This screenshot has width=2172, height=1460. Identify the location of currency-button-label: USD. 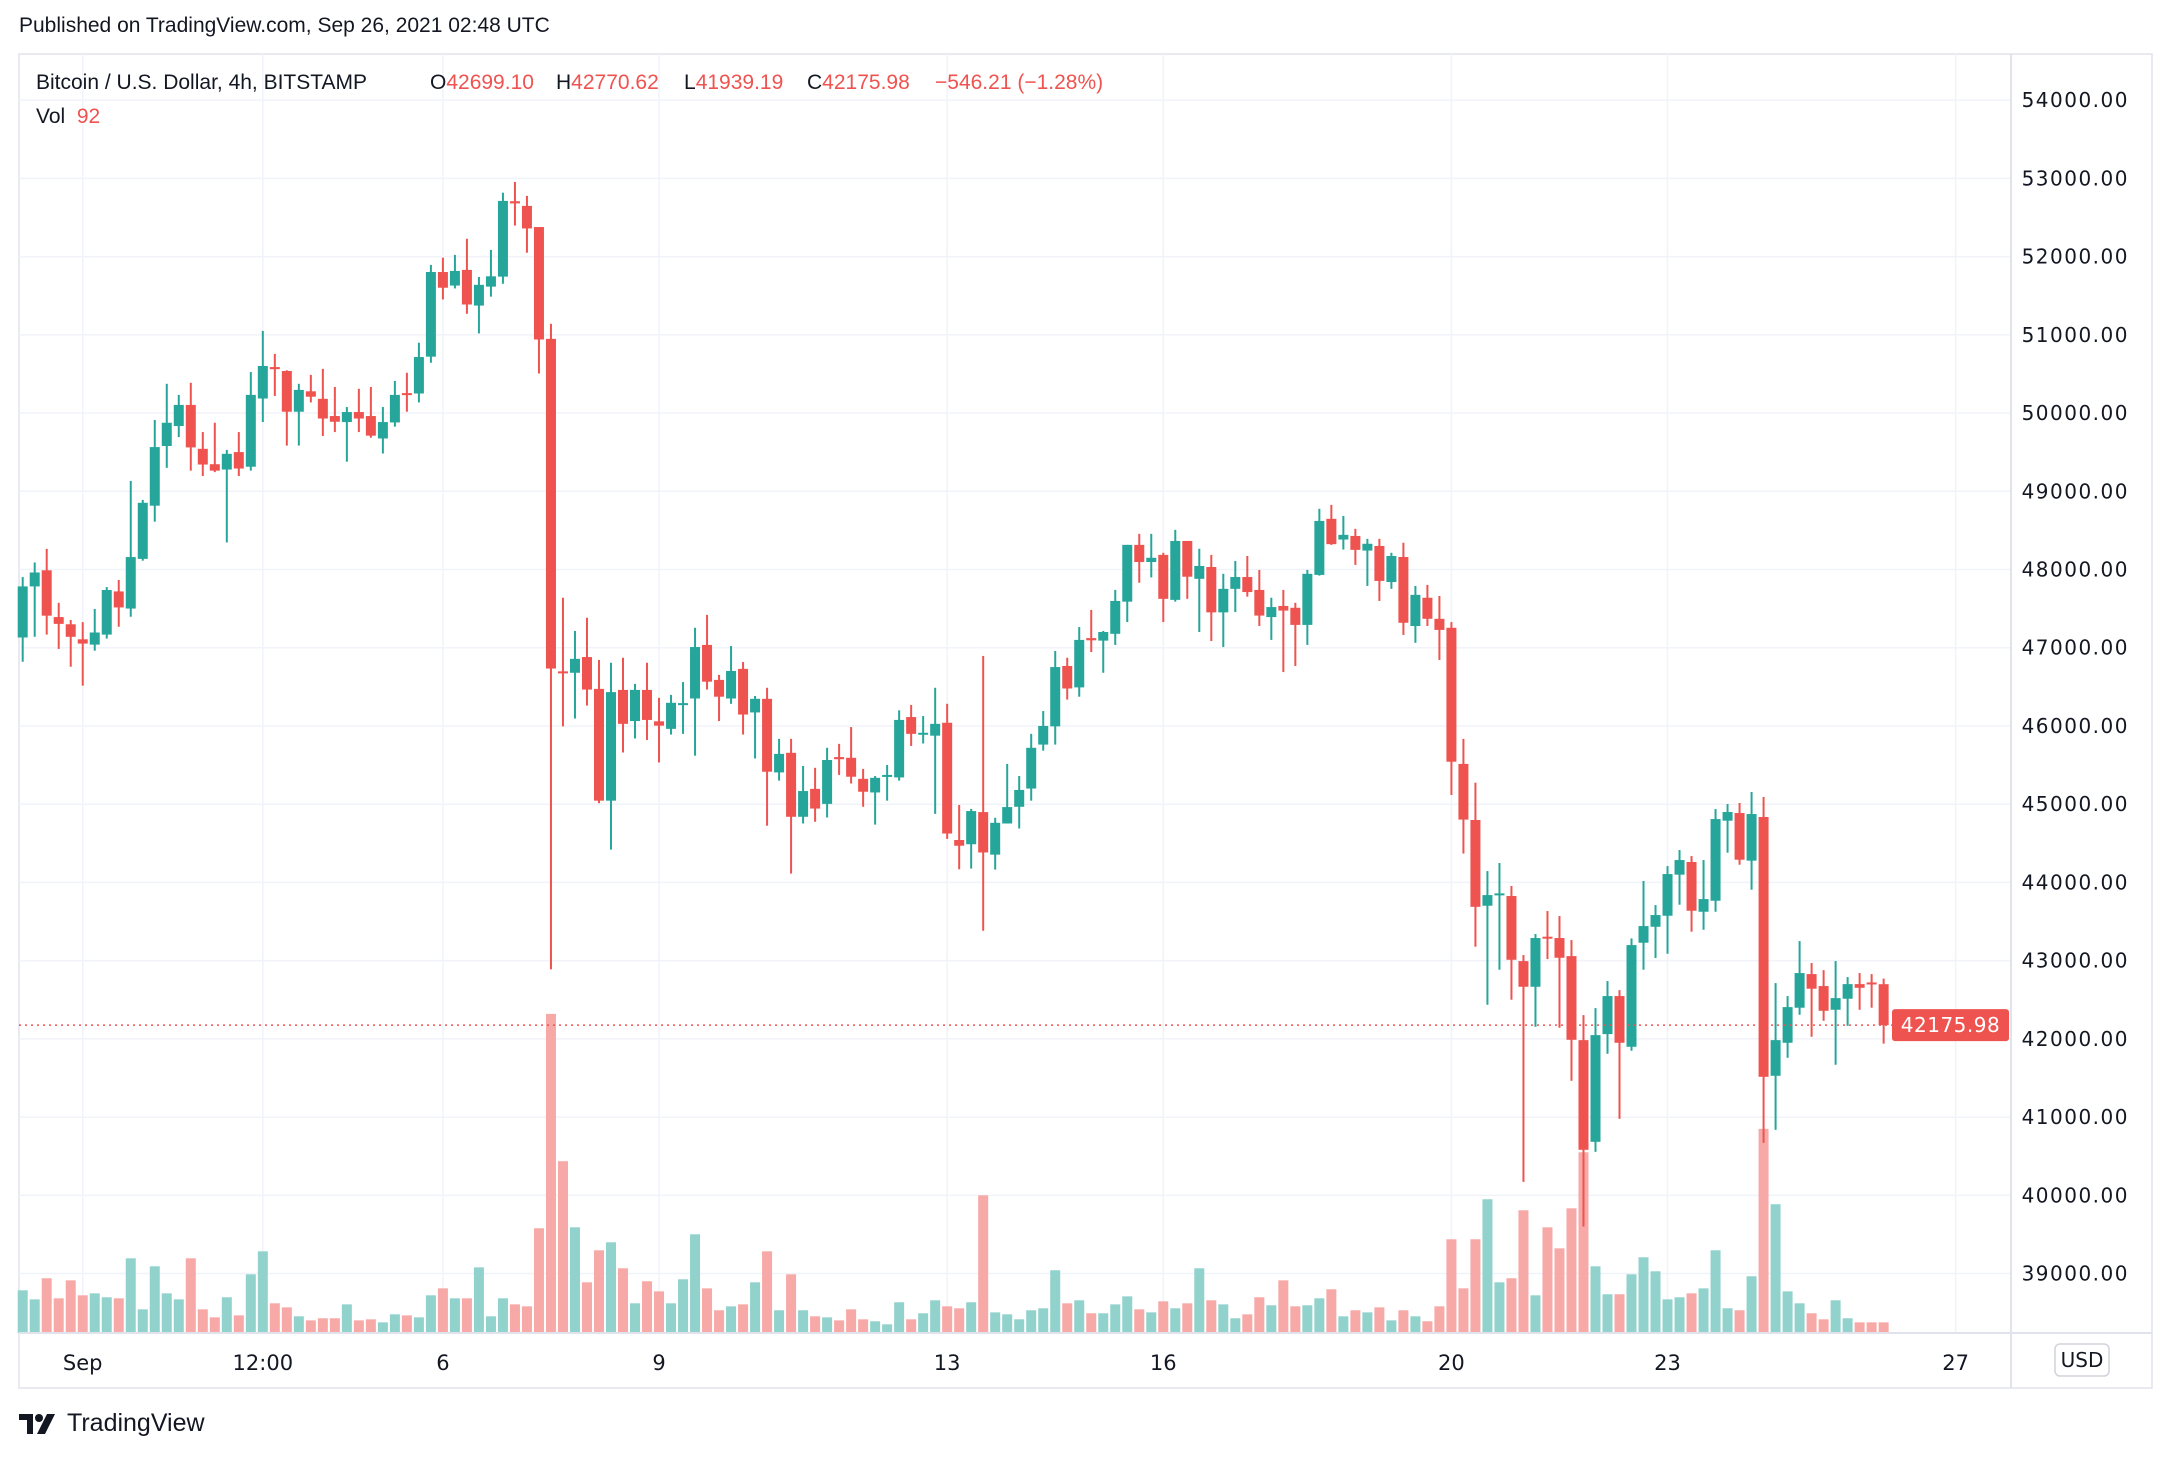
(2082, 1360).